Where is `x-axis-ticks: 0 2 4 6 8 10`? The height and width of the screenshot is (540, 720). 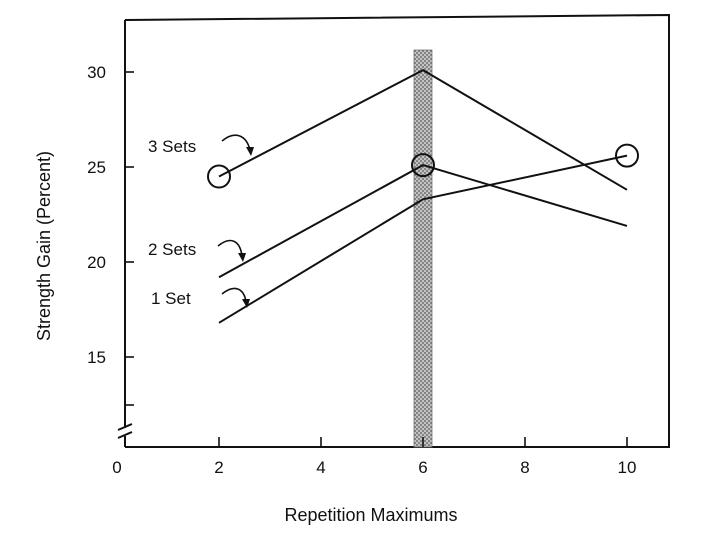
x-axis-ticks: 0 2 4 6 8 10 is located at coordinates (374, 457).